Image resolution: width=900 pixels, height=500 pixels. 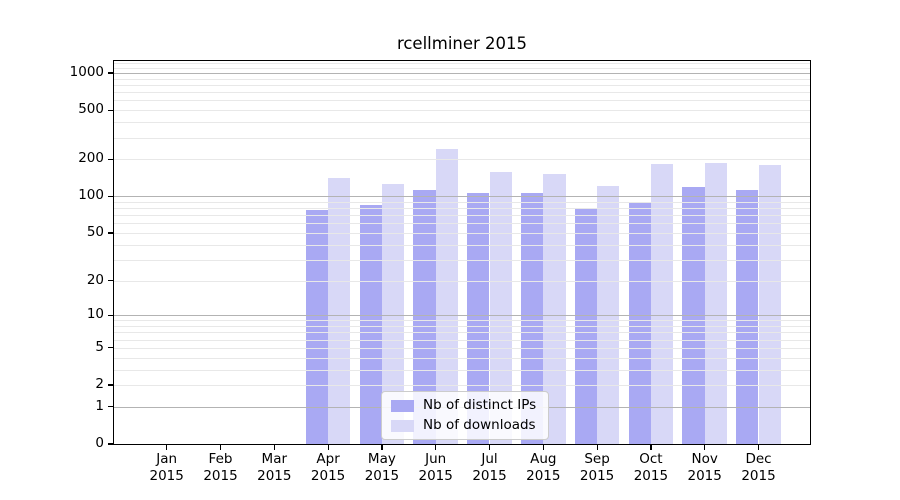 I want to click on x-tick-apr-2015, so click(x=328, y=447).